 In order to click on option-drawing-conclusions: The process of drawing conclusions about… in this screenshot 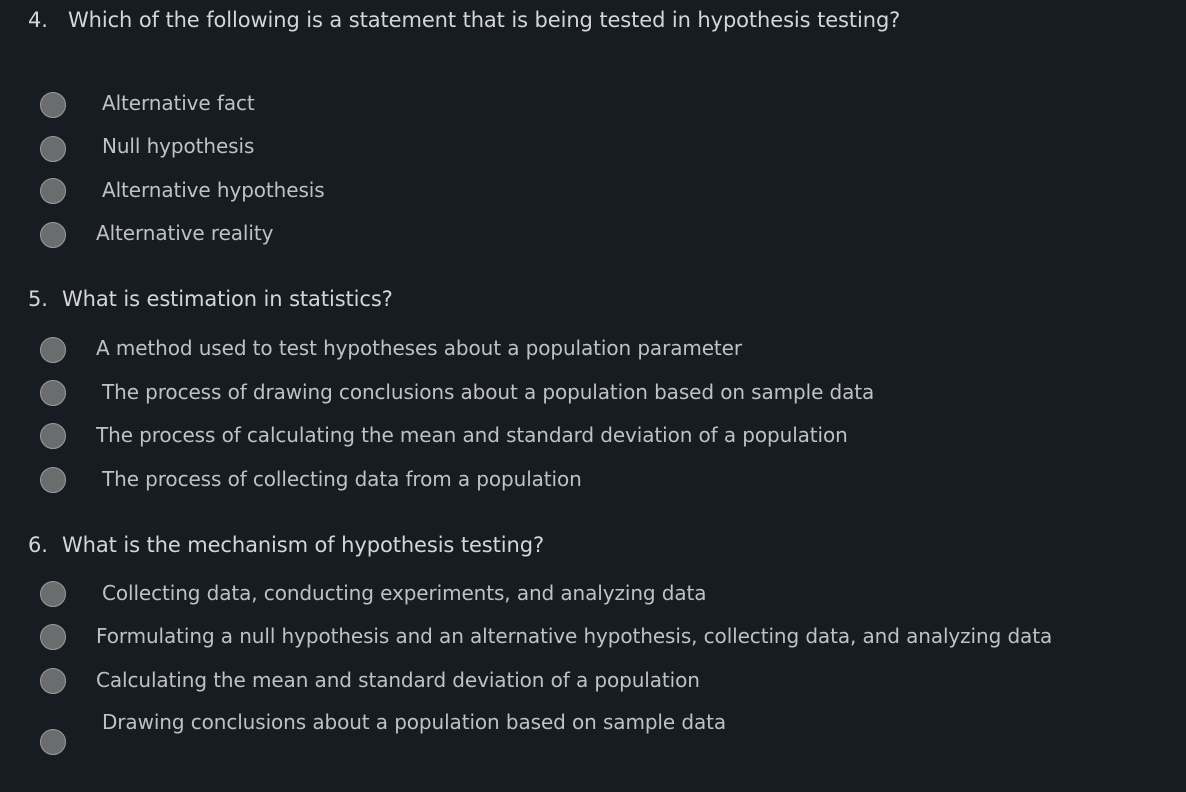, I will do `click(590, 393)`.